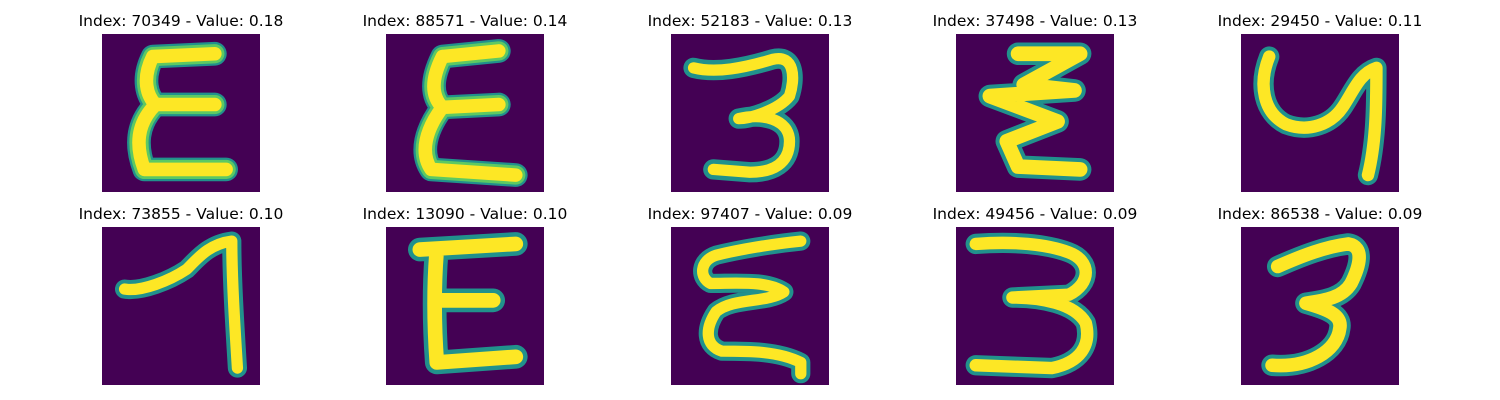 The height and width of the screenshot is (400, 1500). I want to click on panel-title: Index: 49456 - Value: 0.09, so click(1035, 214).